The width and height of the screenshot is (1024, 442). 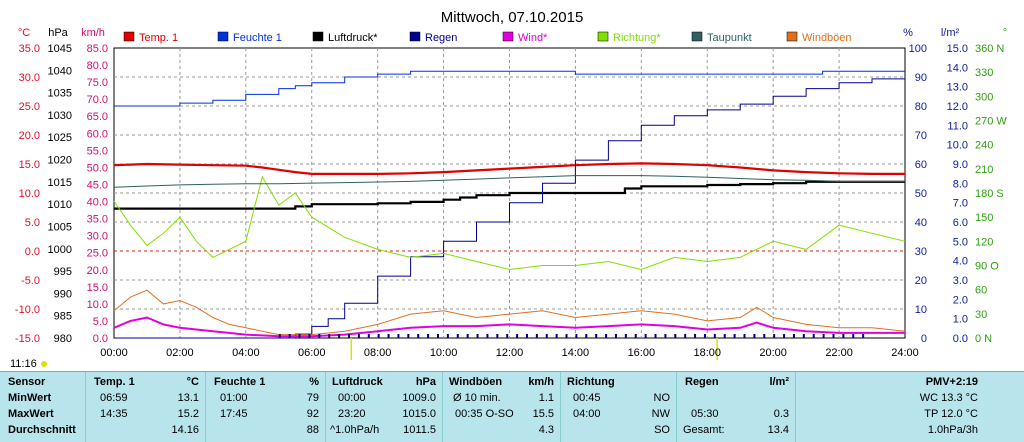 What do you see at coordinates (378, 353) in the screenshot?
I see `x-tick-label: 08:00` at bounding box center [378, 353].